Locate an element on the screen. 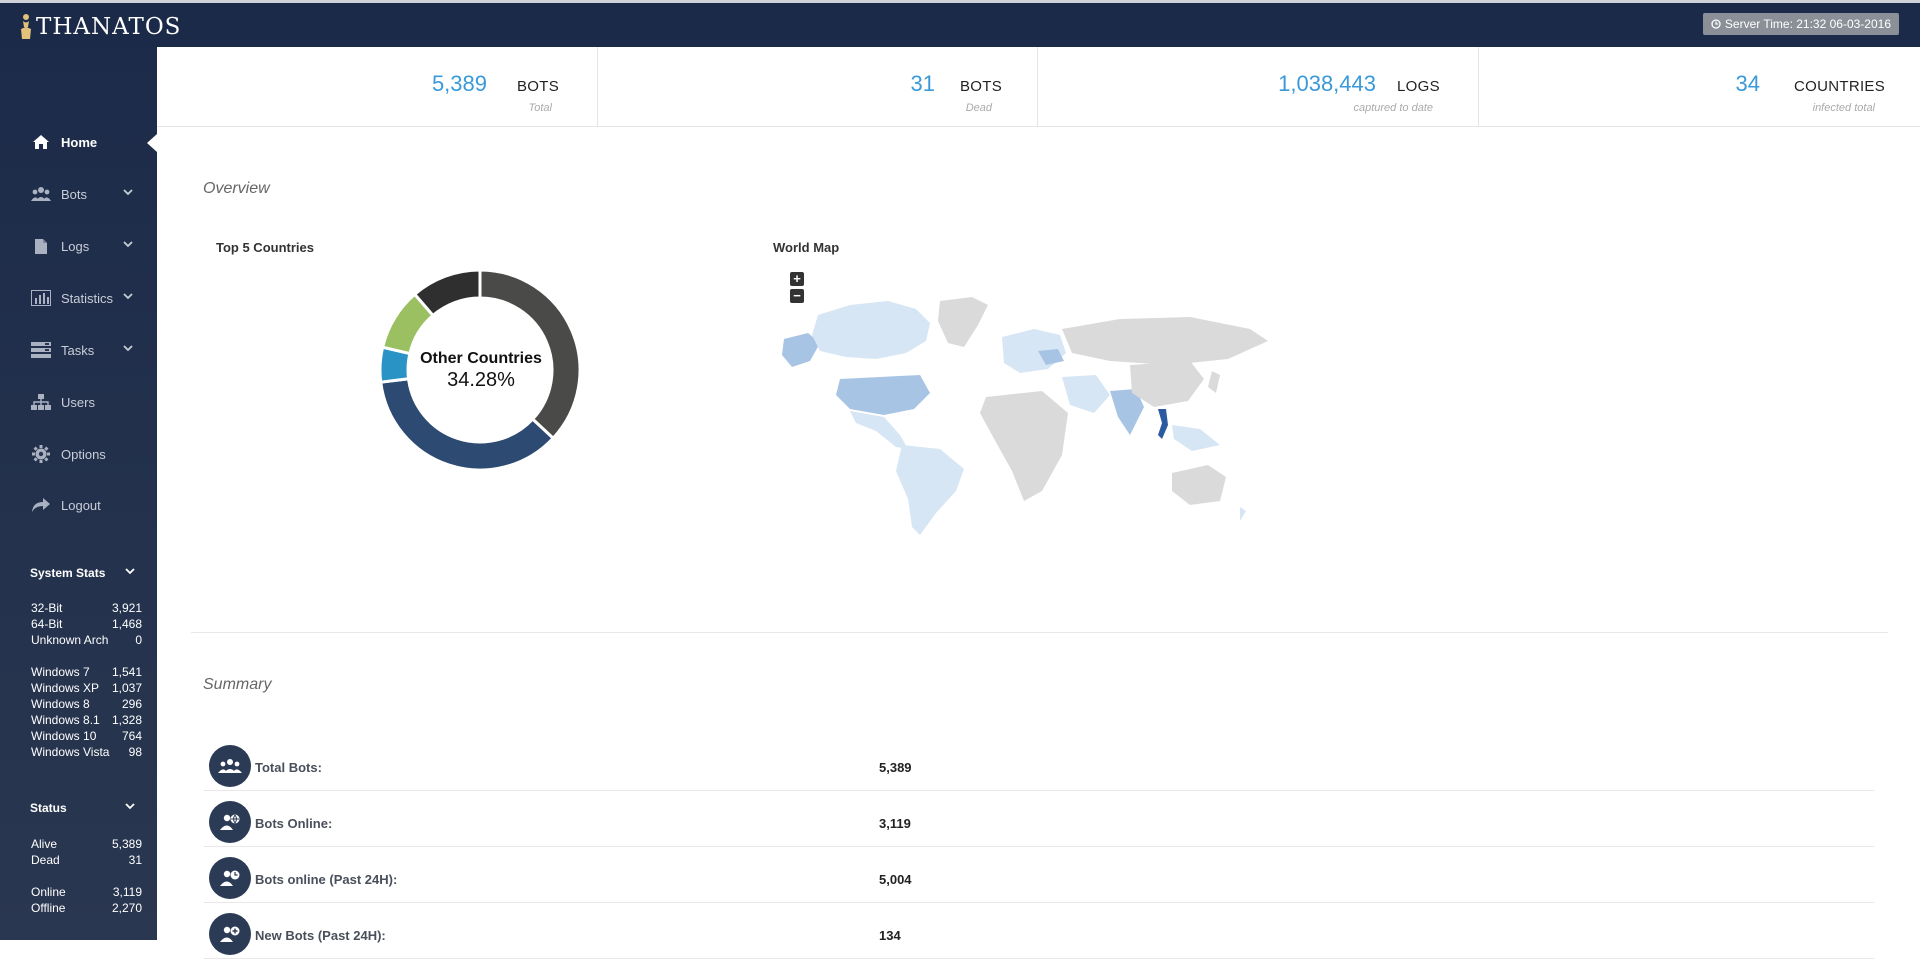 This screenshot has width=1920, height=959. sidebar-item-logout: Logout is located at coordinates (78, 505).